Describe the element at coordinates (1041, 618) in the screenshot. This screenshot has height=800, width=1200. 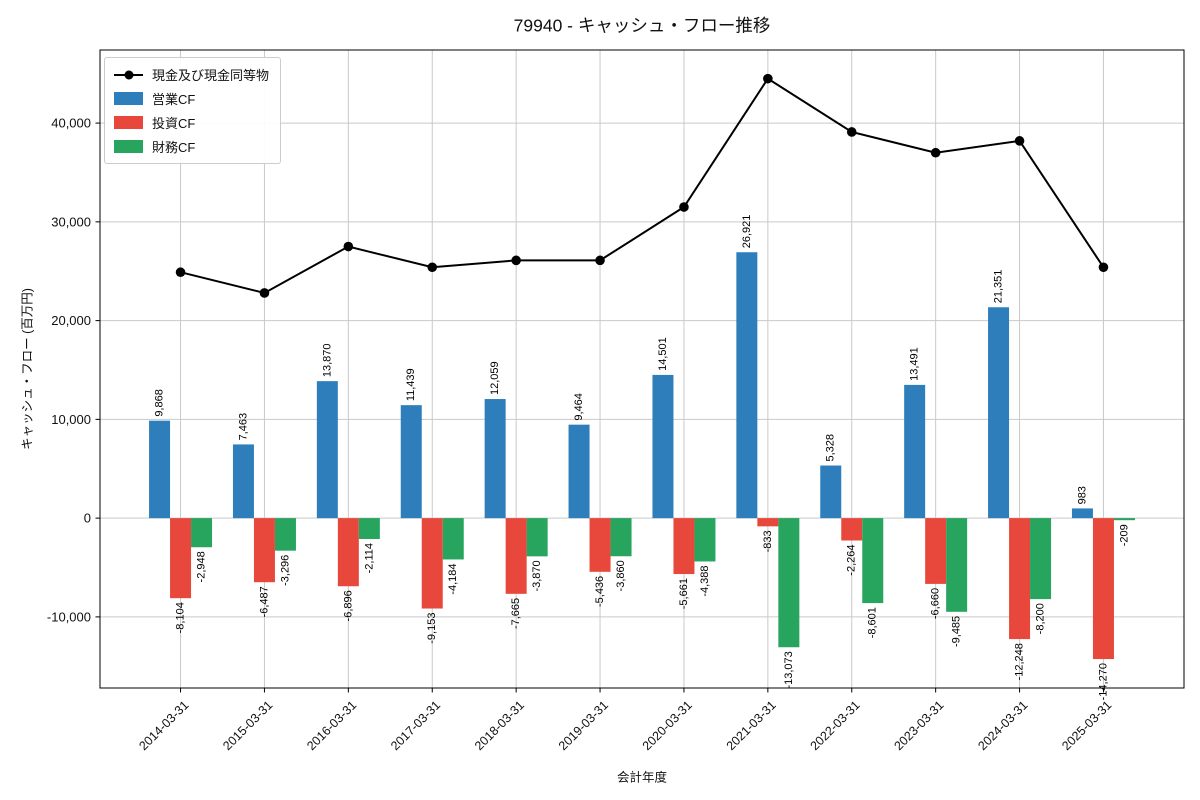
I see `bar-value-label: -8,200` at that location.